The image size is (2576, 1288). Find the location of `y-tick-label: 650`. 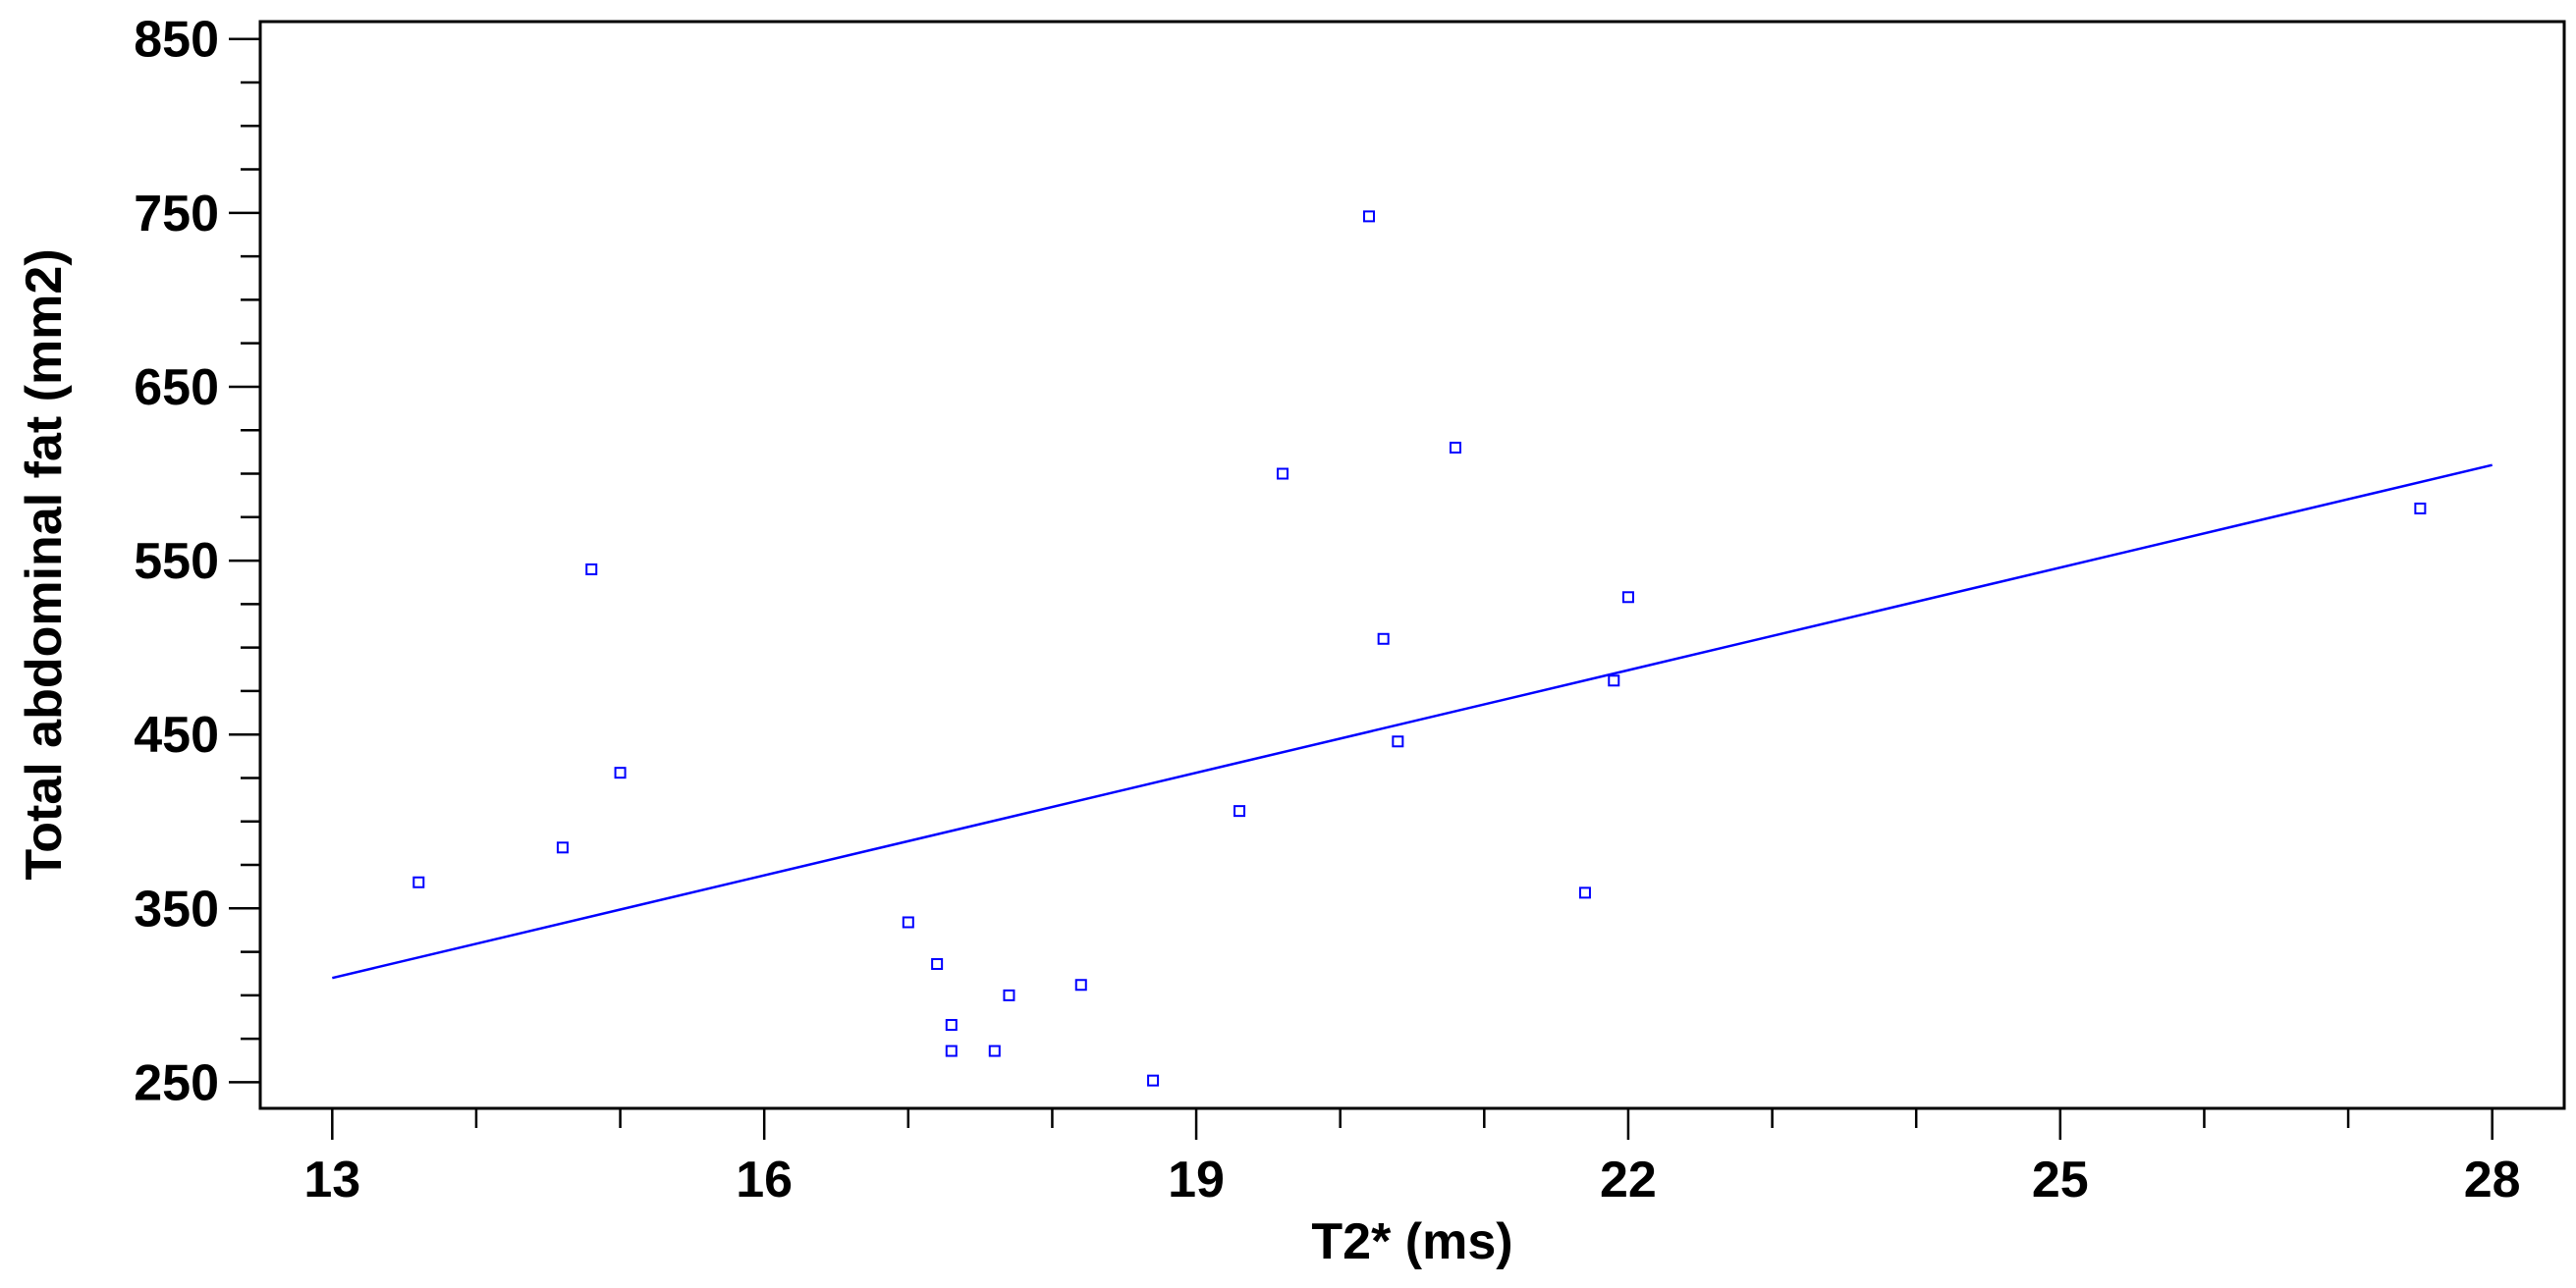

y-tick-label: 650 is located at coordinates (177, 387).